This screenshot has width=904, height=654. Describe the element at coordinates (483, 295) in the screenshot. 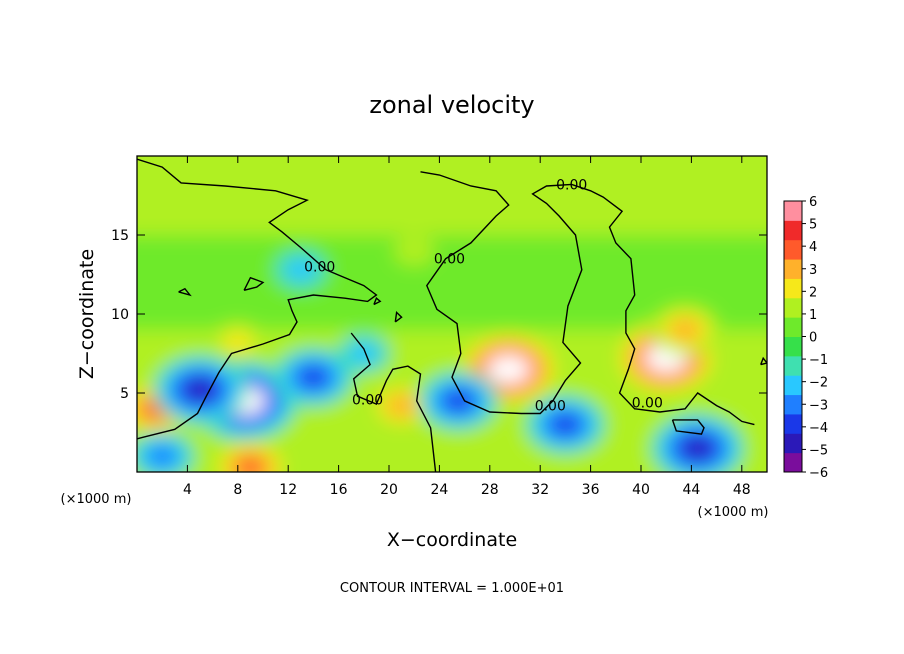

I see `contour-labels: 0.00 0.00 0.00 0.00 0.00 0.00` at that location.